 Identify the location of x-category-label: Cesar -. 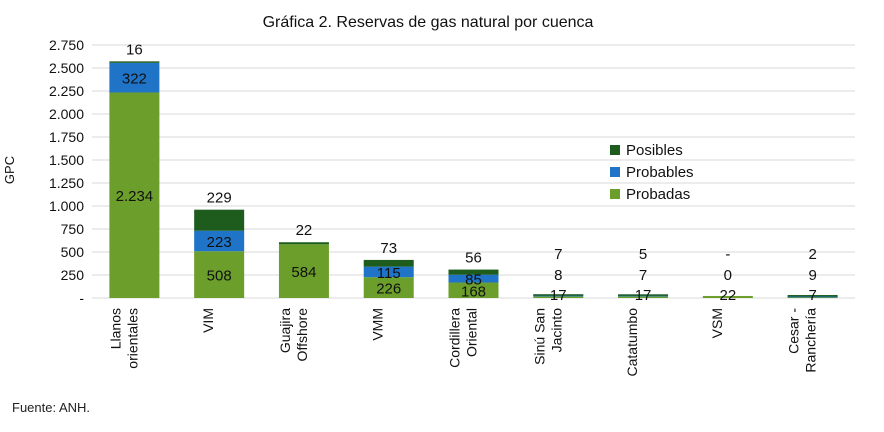
(794, 331).